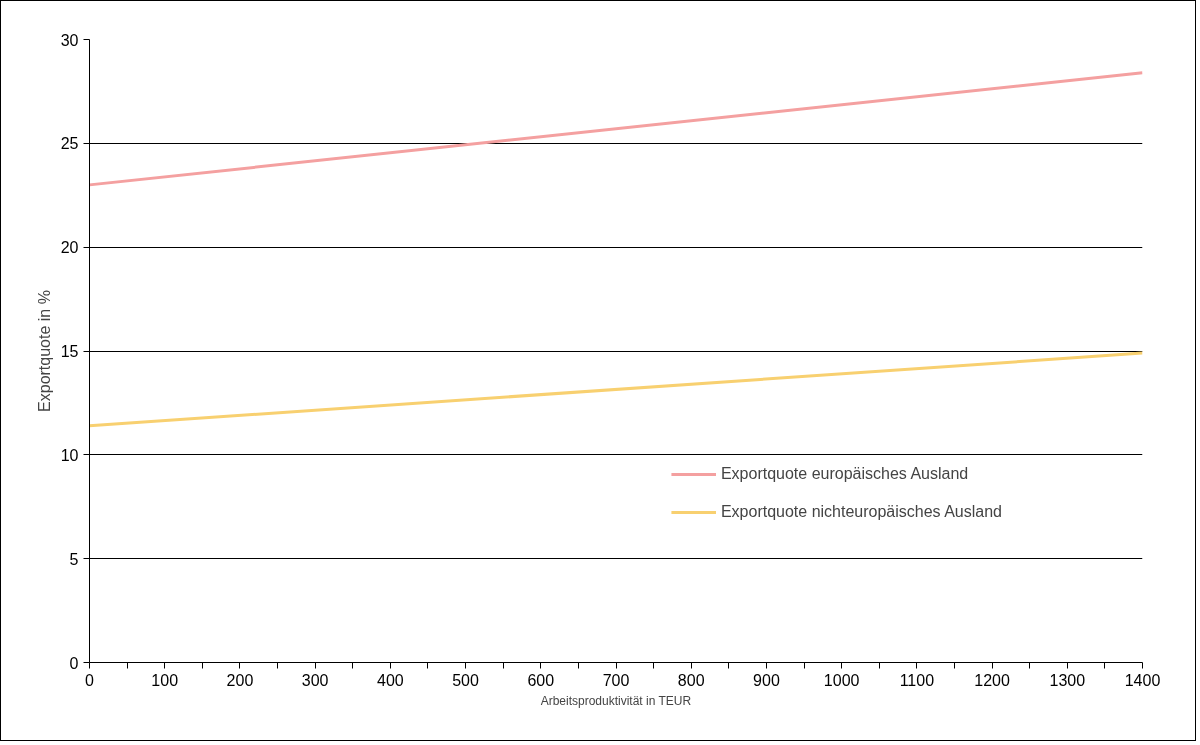  I want to click on x-tick-label: 400, so click(390, 680).